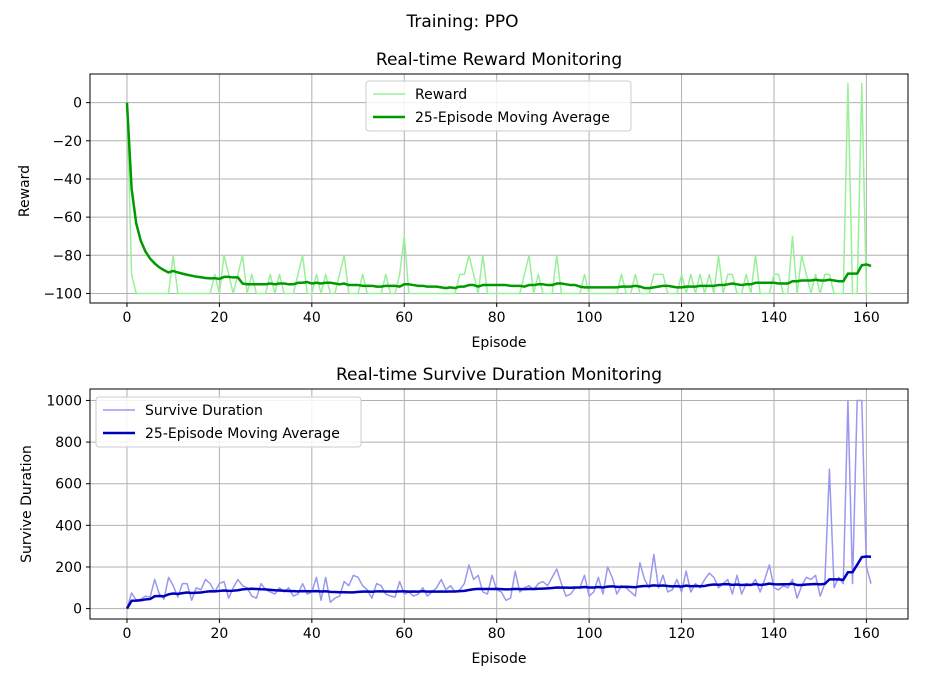  I want to click on duration-x-tick-label: 20, so click(219, 634).